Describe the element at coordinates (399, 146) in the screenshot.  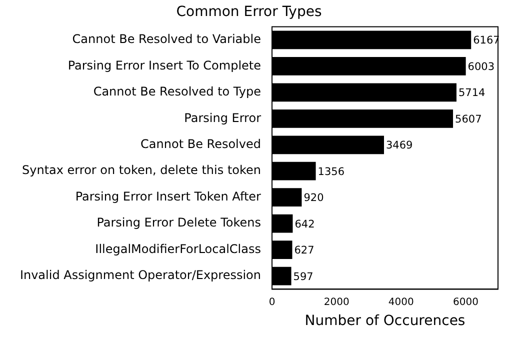
I see `data-label: 3469` at that location.